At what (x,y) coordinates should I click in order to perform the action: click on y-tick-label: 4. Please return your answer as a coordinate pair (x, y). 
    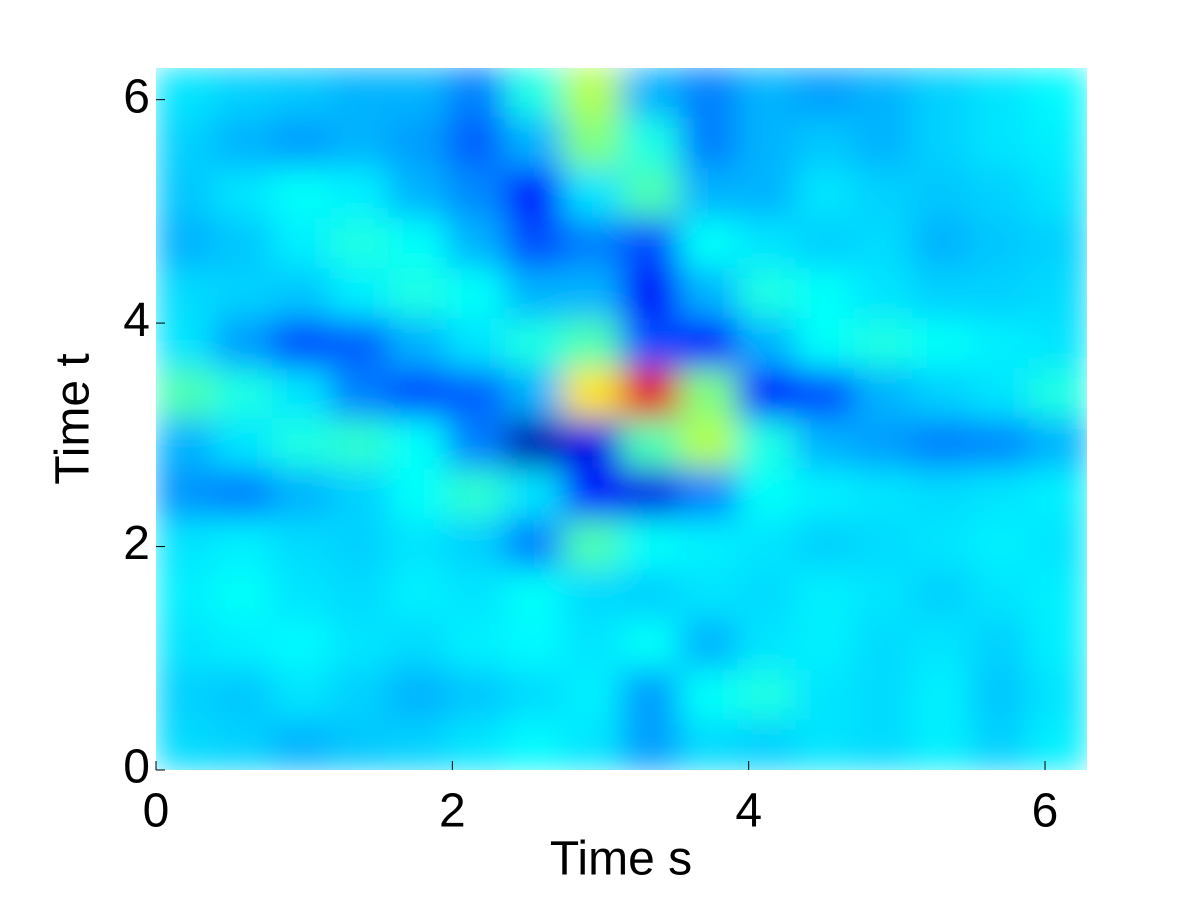
    Looking at the image, I should click on (136, 320).